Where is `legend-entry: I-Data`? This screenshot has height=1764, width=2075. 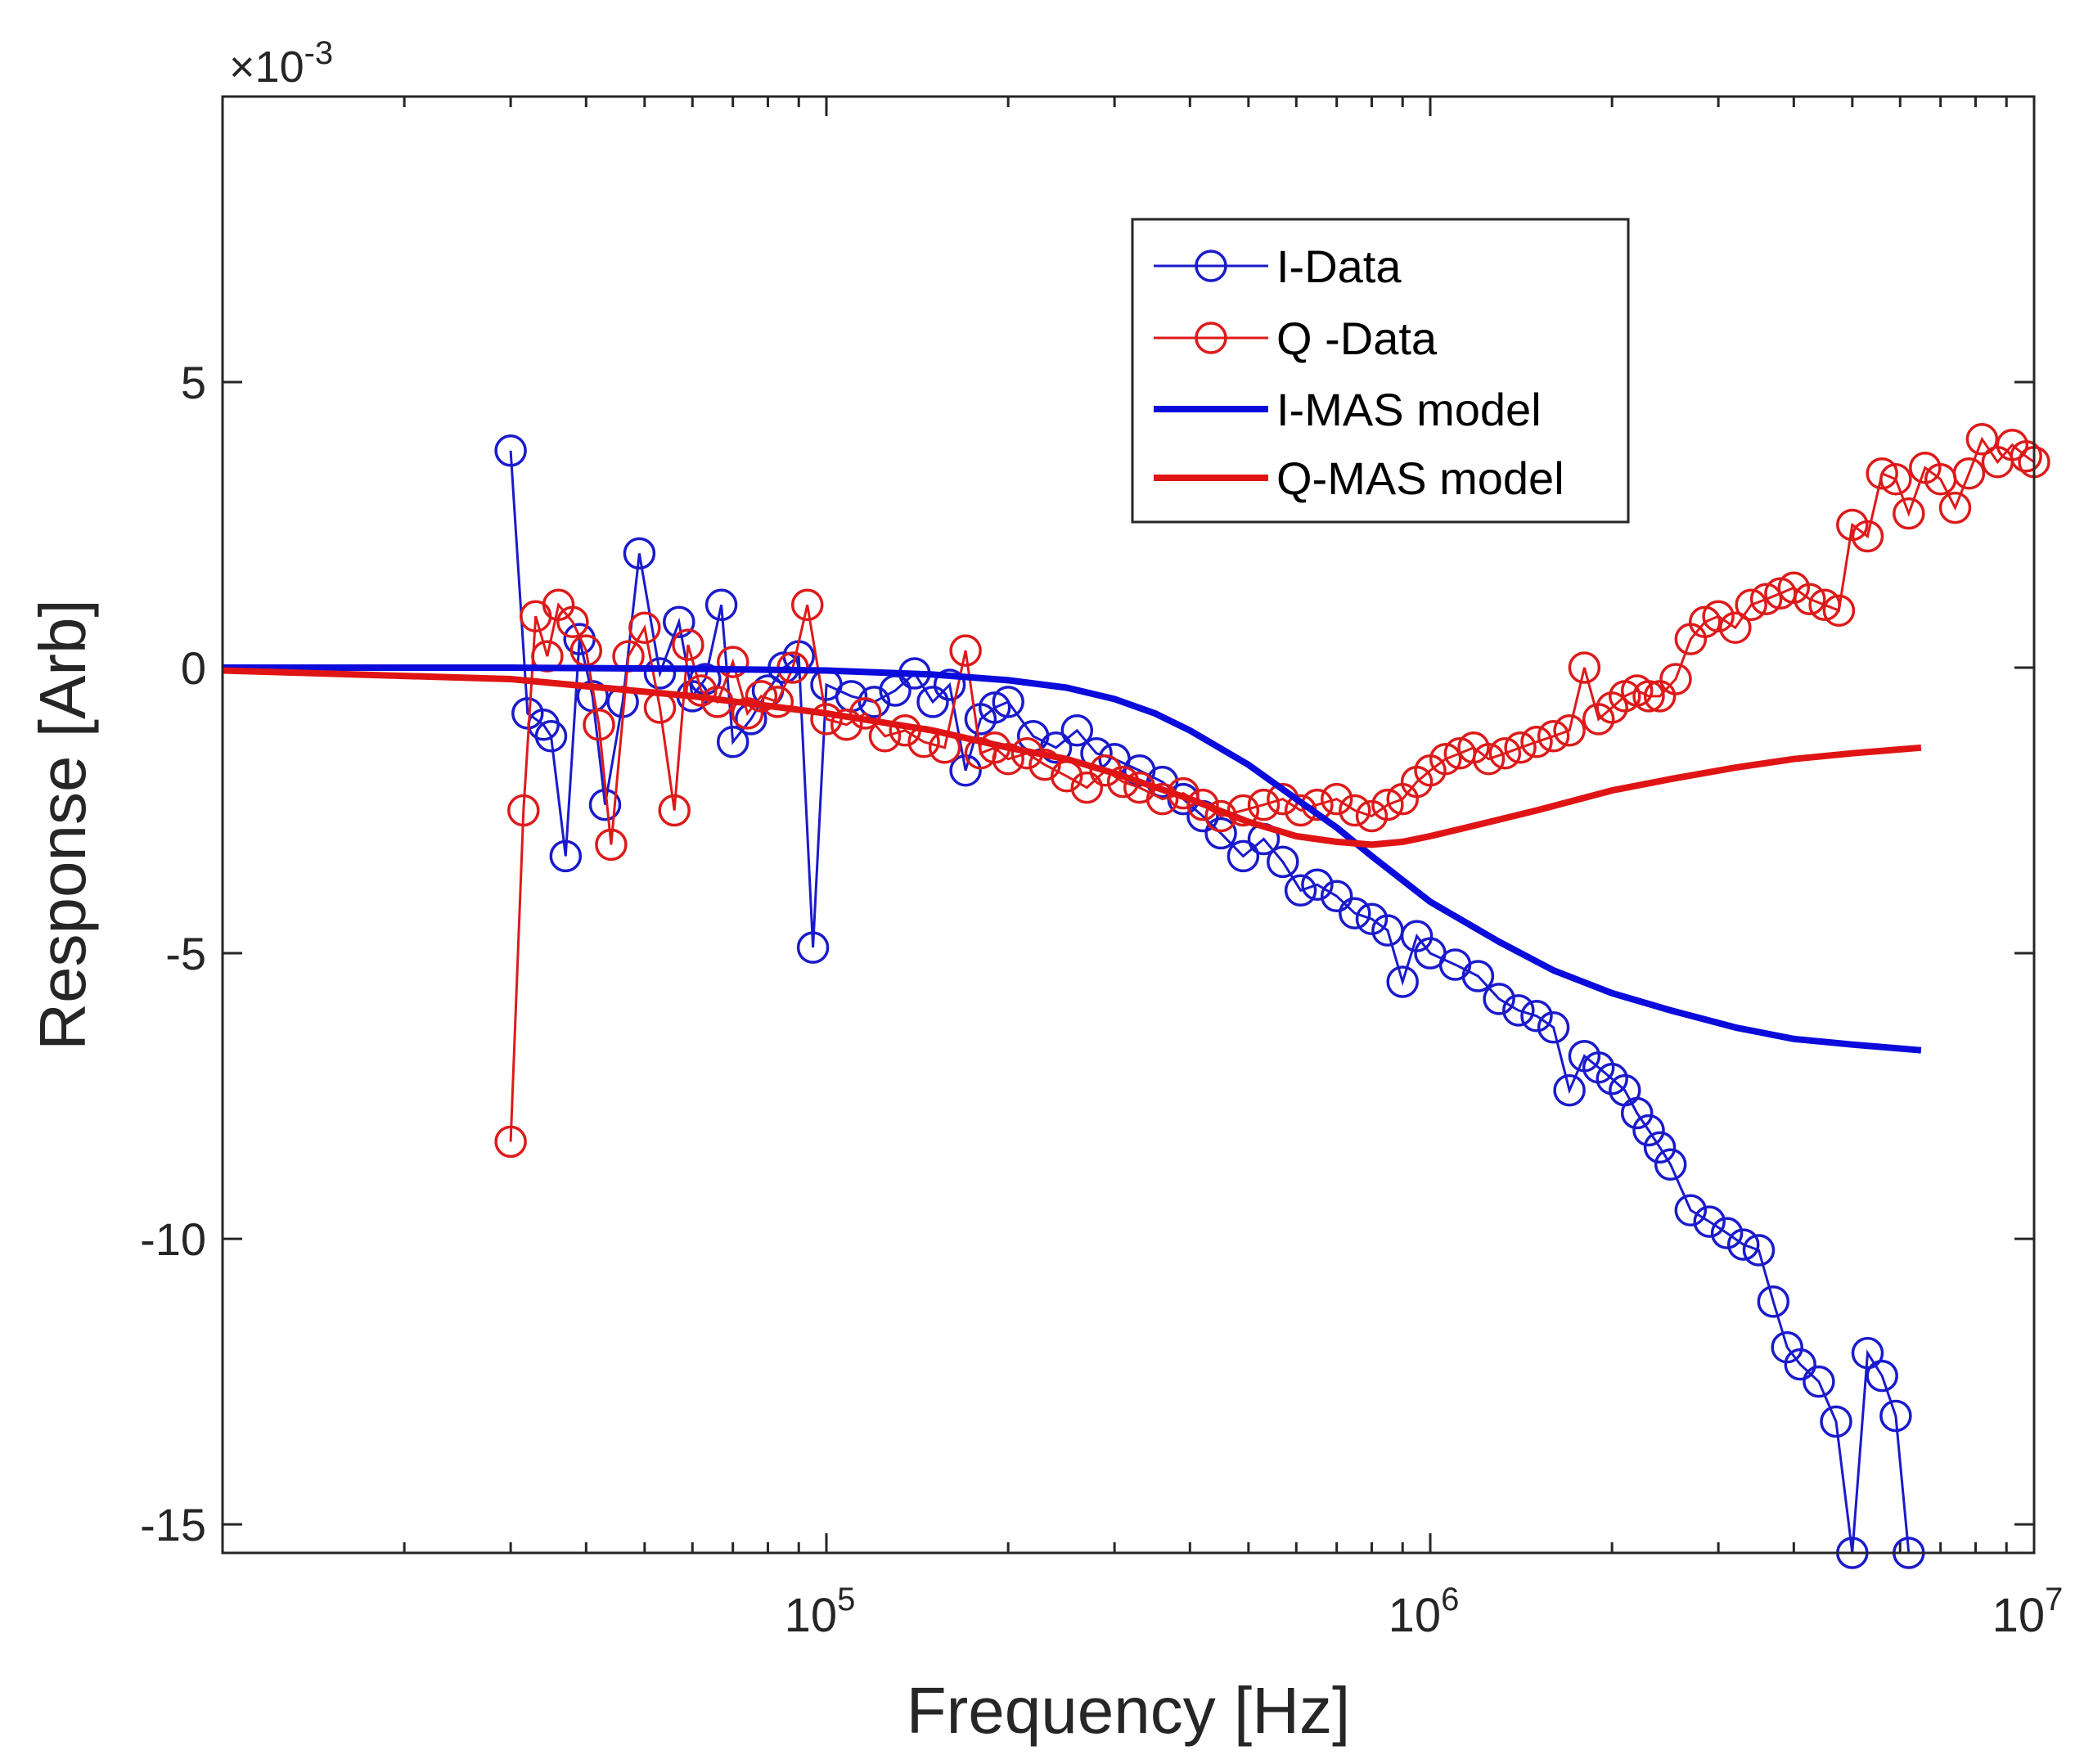 legend-entry: I-Data is located at coordinates (1278, 266).